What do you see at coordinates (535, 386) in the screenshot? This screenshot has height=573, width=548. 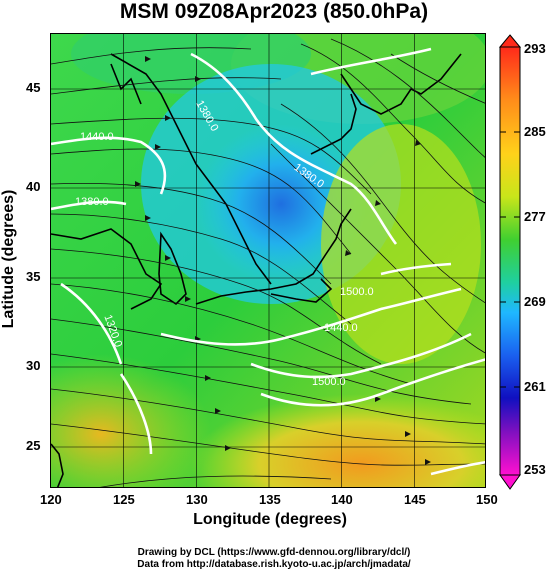 I see `colorbar-tick-label: 261` at bounding box center [535, 386].